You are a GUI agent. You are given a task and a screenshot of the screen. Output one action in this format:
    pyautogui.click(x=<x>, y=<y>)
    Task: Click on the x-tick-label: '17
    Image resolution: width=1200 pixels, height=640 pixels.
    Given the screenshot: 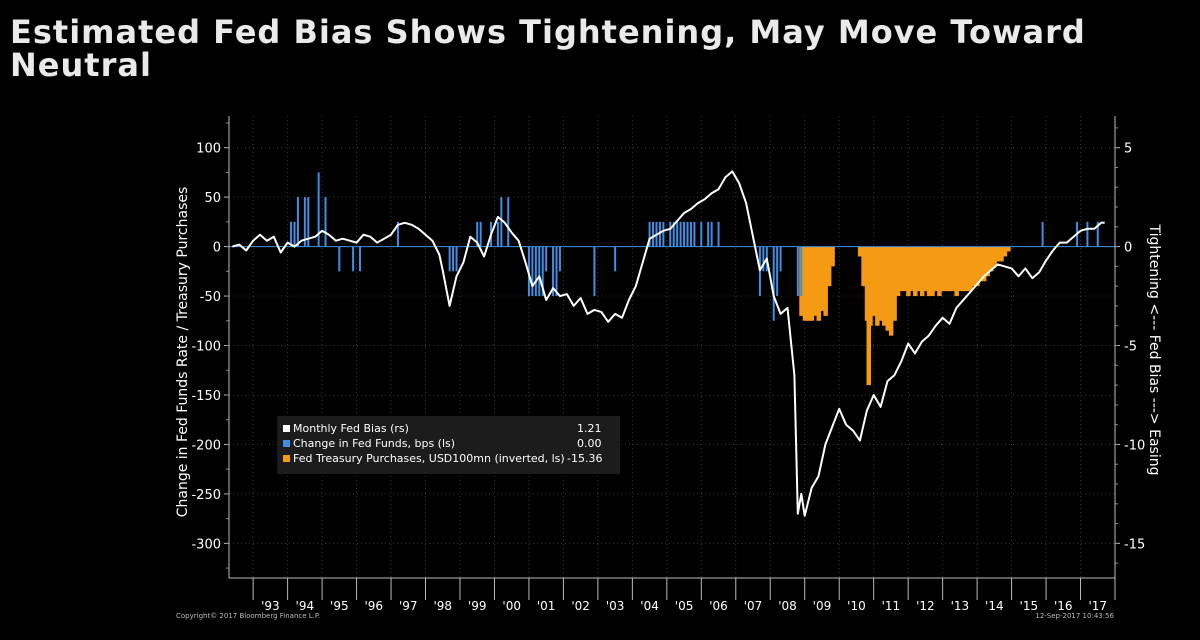 What is the action you would take?
    pyautogui.click(x=1097, y=606)
    